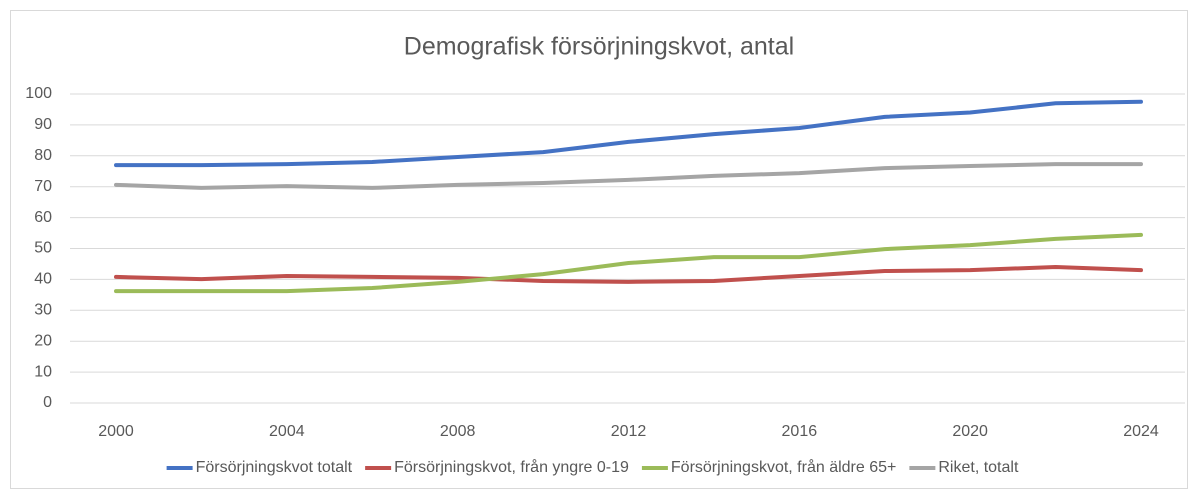 The width and height of the screenshot is (1198, 499). What do you see at coordinates (43, 279) in the screenshot?
I see `y-tick-label: 40` at bounding box center [43, 279].